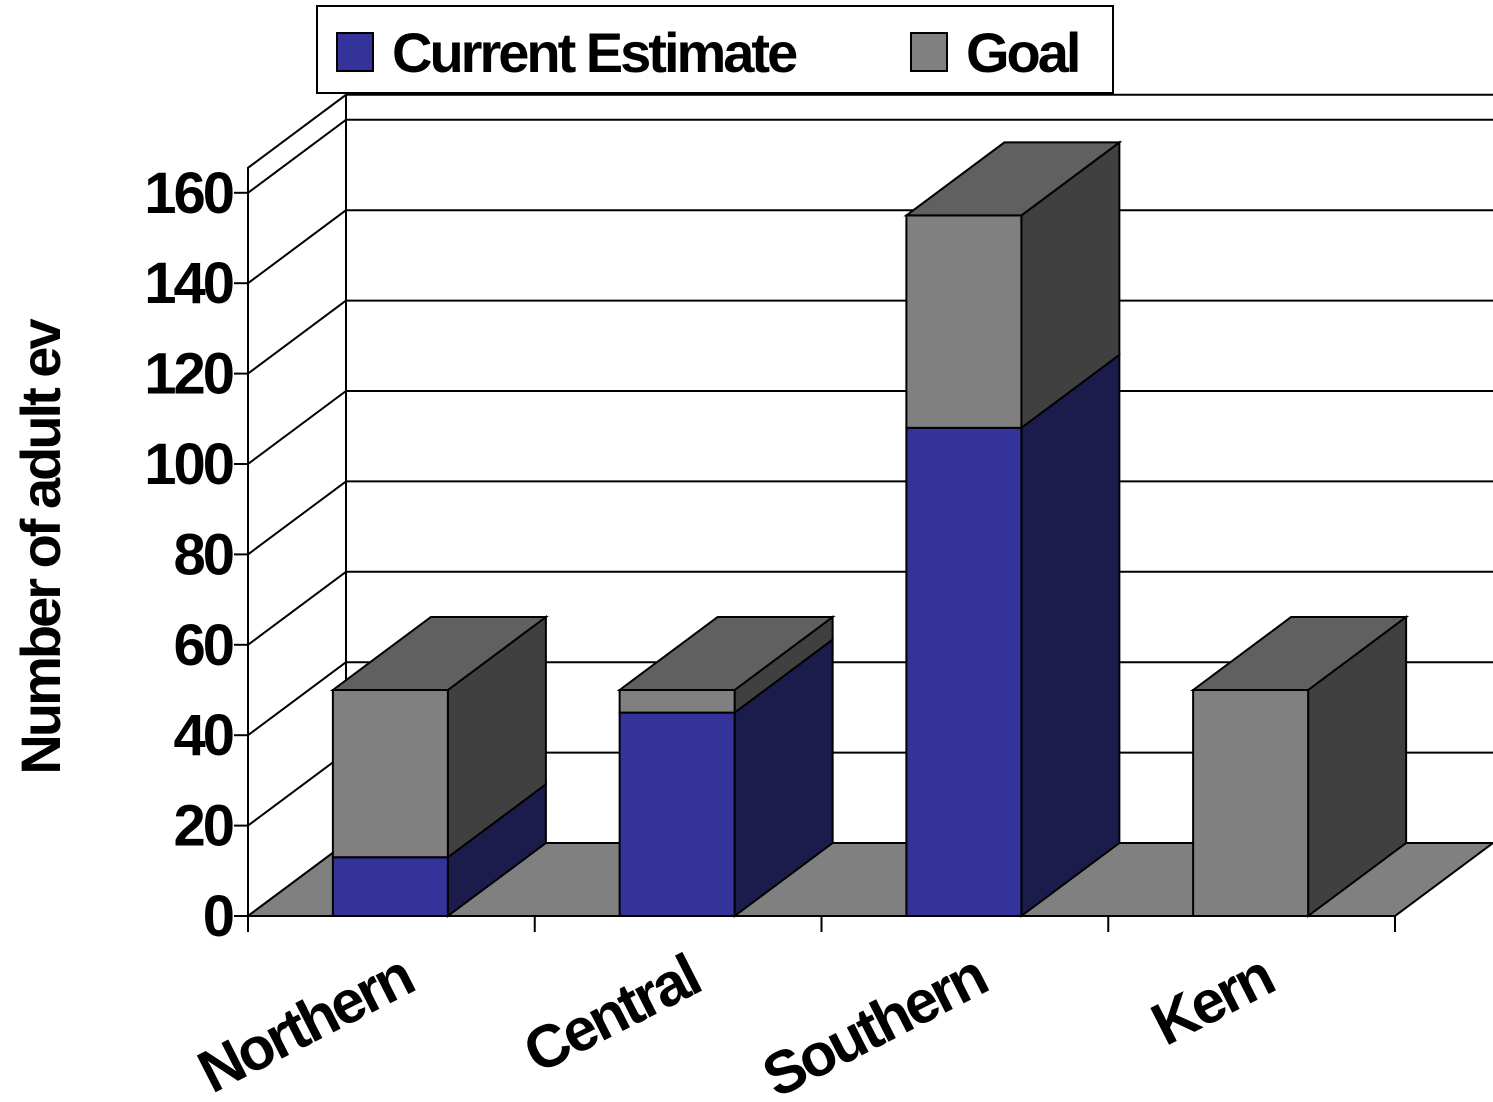 This screenshot has width=1493, height=1102. I want to click on y-tick-label: 140, so click(188, 283).